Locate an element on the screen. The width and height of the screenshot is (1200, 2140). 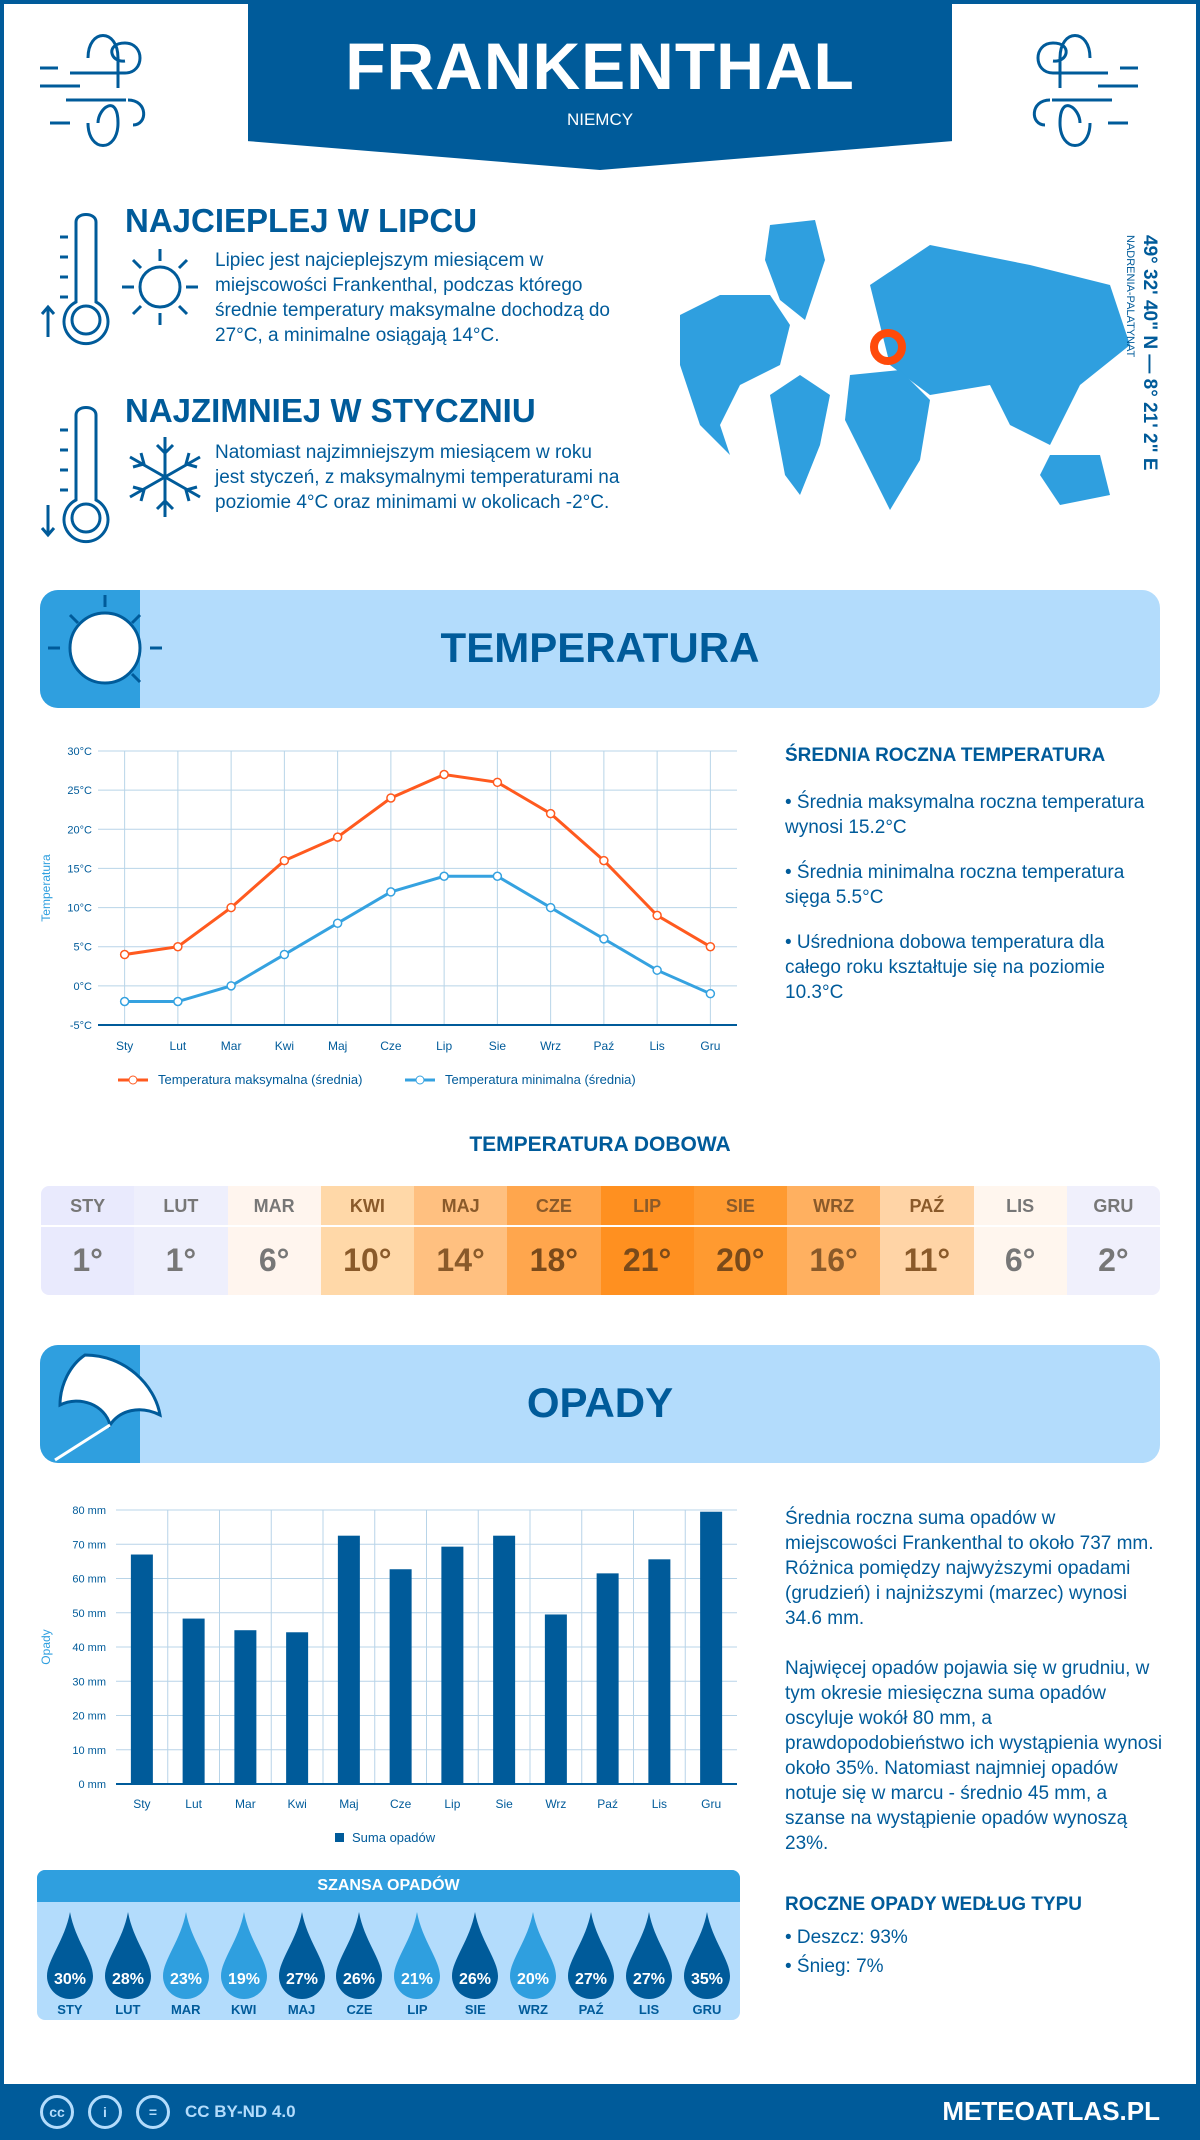
daily-month: LIP is located at coordinates (647, 1206).